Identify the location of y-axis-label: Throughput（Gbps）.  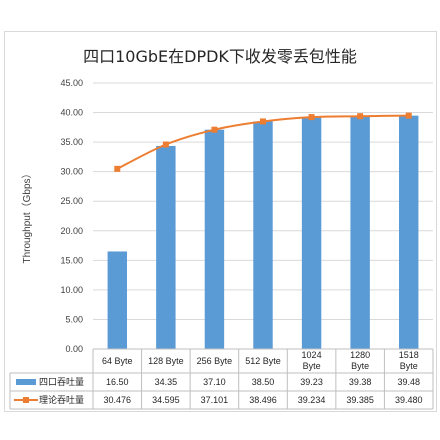
(27, 215).